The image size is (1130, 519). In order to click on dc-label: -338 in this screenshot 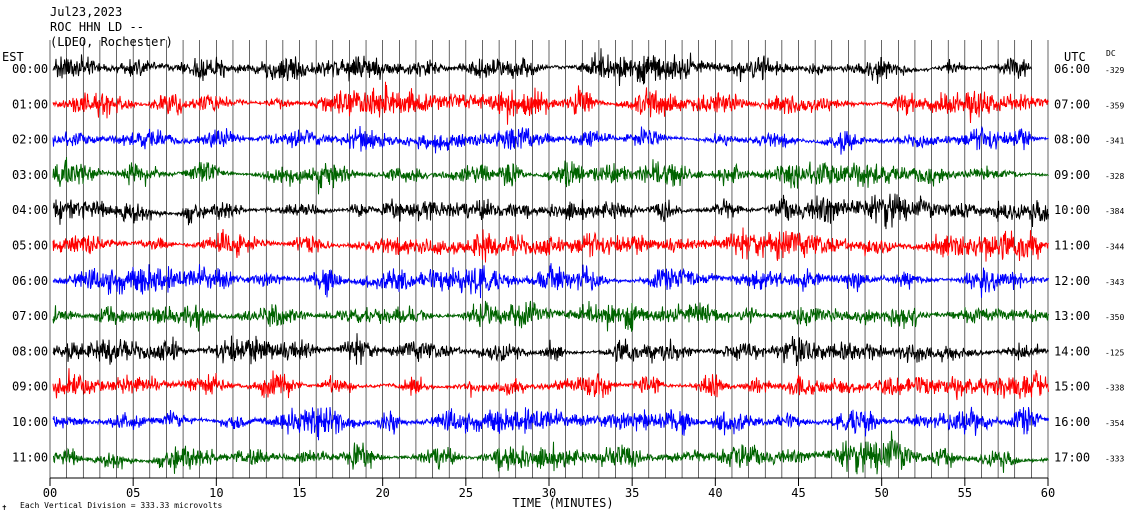, I will do `click(1114, 388)`.